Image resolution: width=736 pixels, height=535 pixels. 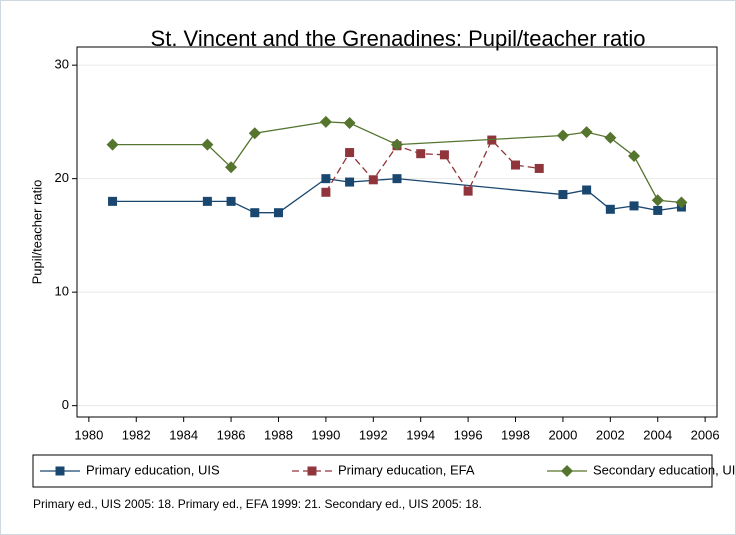 What do you see at coordinates (468, 434) in the screenshot?
I see `x-tick-label: 1996` at bounding box center [468, 434].